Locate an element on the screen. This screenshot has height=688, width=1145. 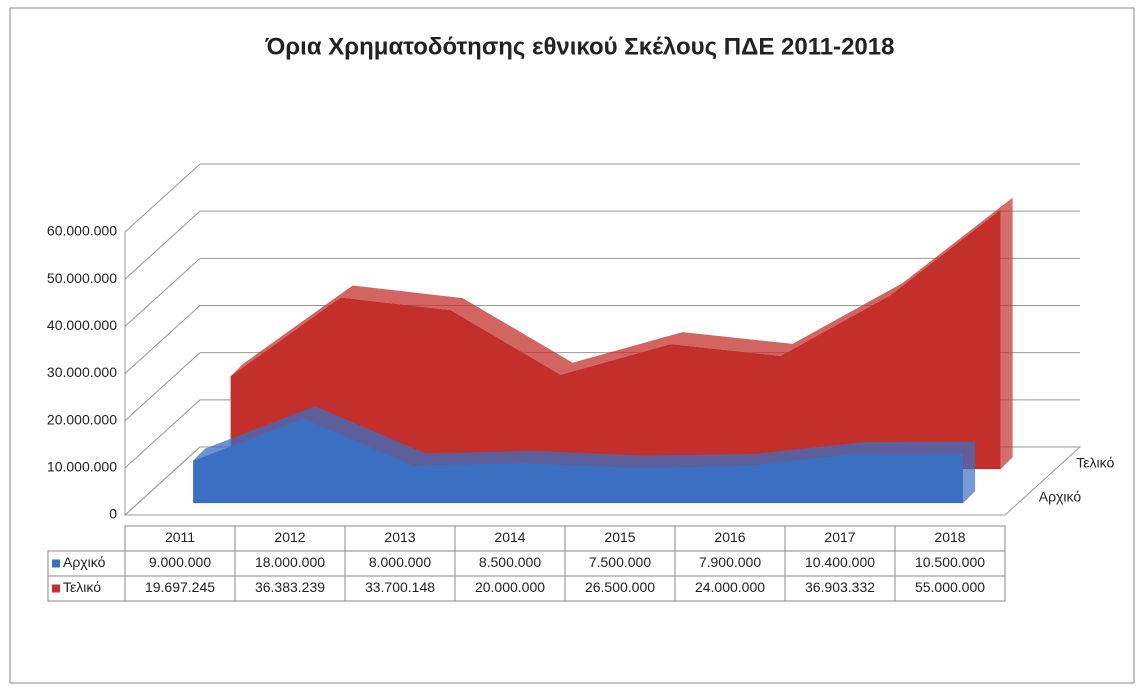
x-tick-label: 2014 is located at coordinates (509, 537).